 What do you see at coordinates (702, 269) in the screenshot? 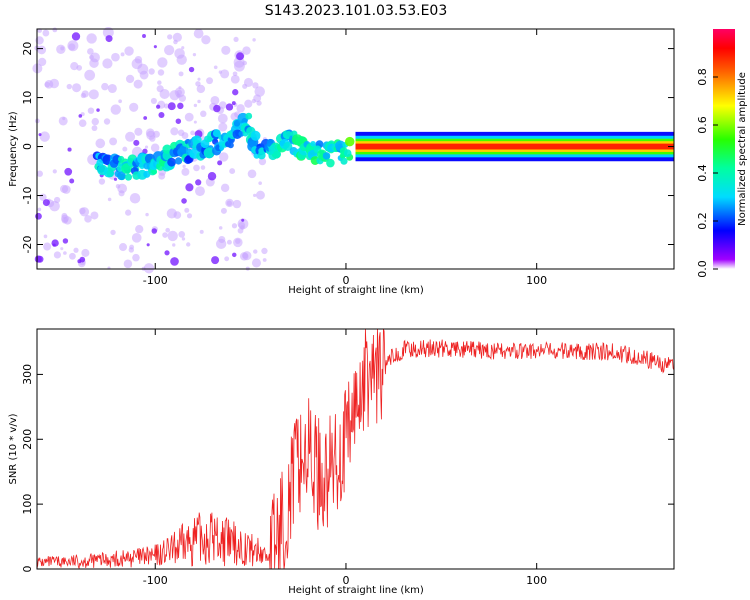
I see `colorbar-tick-label: 0.0` at bounding box center [702, 269].